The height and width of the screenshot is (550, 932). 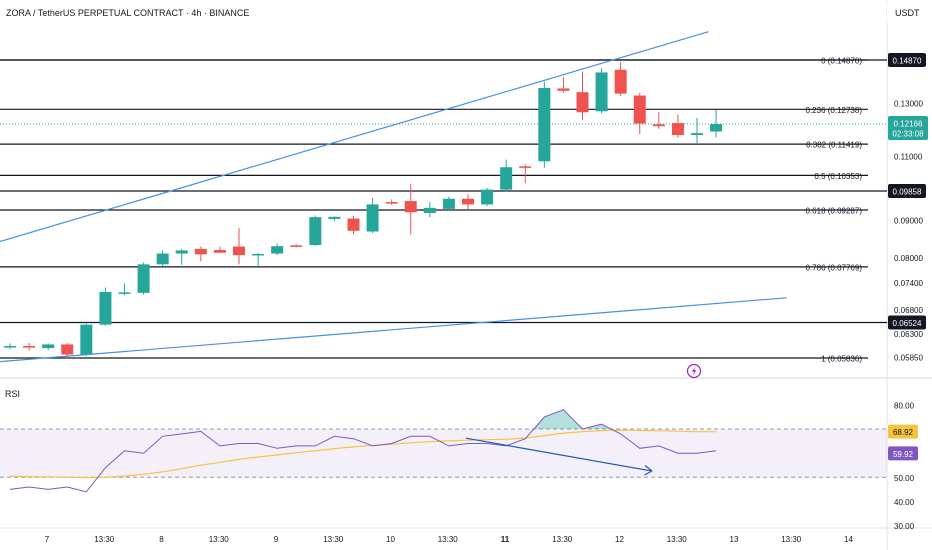 What do you see at coordinates (904, 405) in the screenshot?
I see `rsi-tick-label: 80.00` at bounding box center [904, 405].